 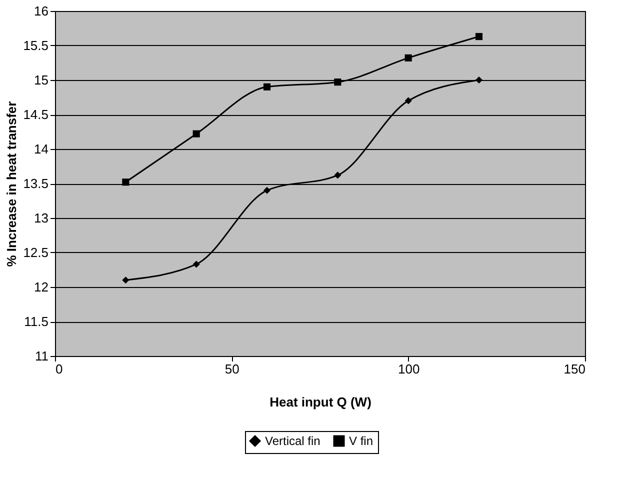 What do you see at coordinates (292, 441) in the screenshot?
I see `legend-label: Vertical fin` at bounding box center [292, 441].